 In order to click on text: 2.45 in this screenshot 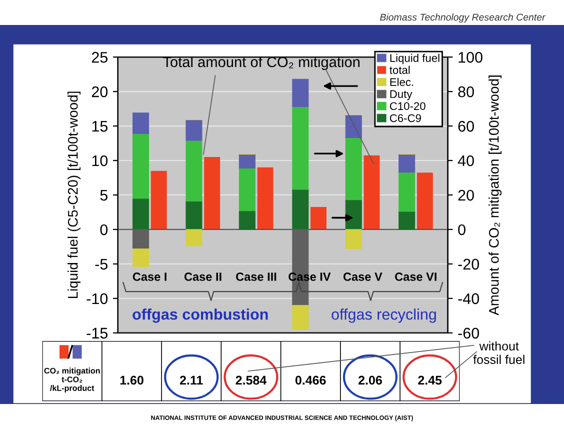, I will do `click(430, 380)`.